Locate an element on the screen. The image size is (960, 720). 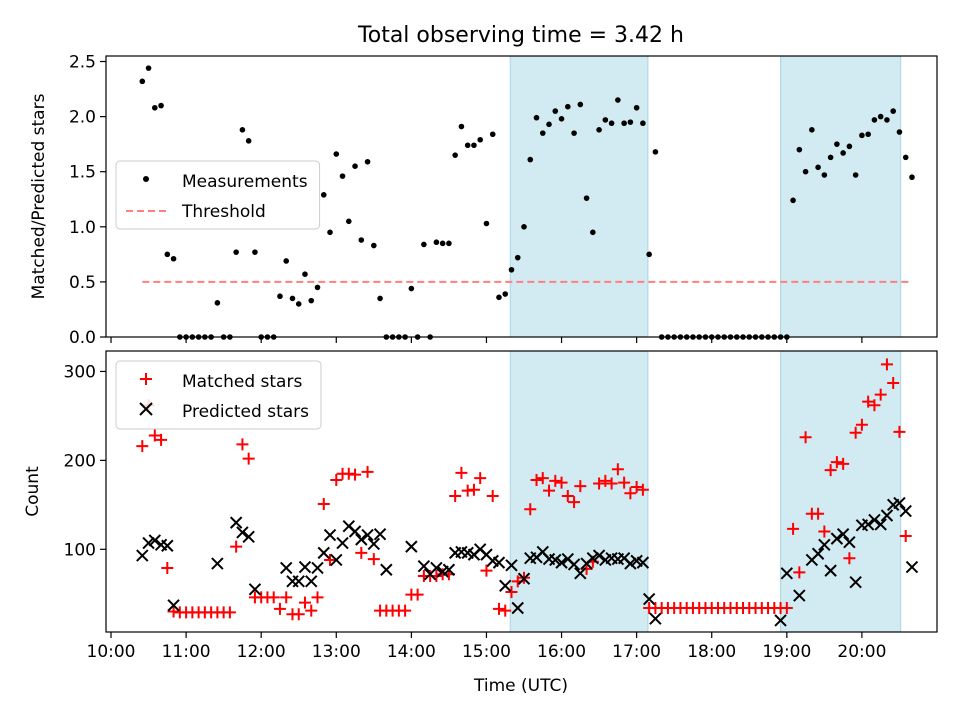
top-y-tick-label: 2.0 is located at coordinates (82, 118).